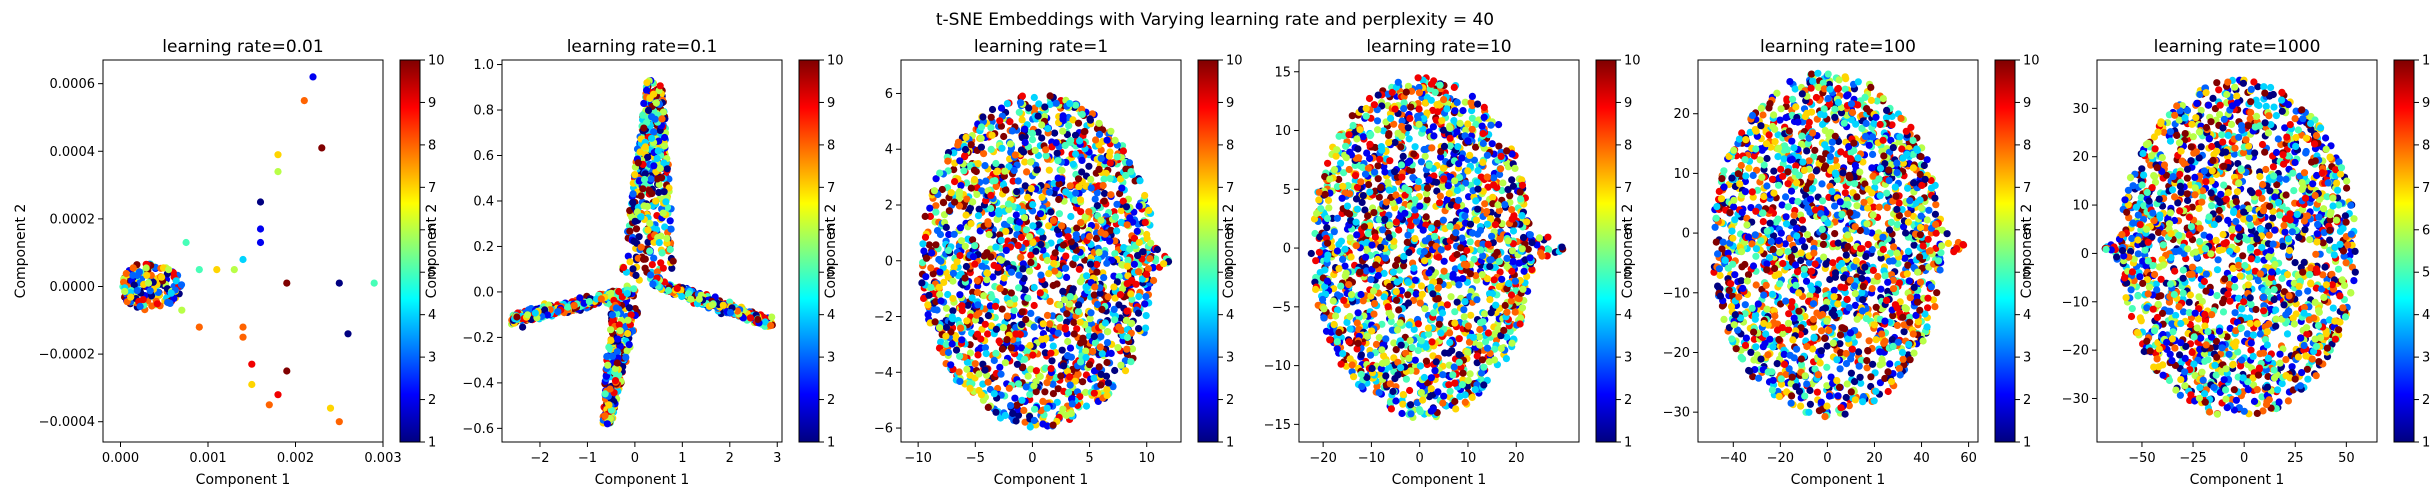 The image size is (2430, 498). I want to click on y-tick-label: 0.0004, so click(73, 152).